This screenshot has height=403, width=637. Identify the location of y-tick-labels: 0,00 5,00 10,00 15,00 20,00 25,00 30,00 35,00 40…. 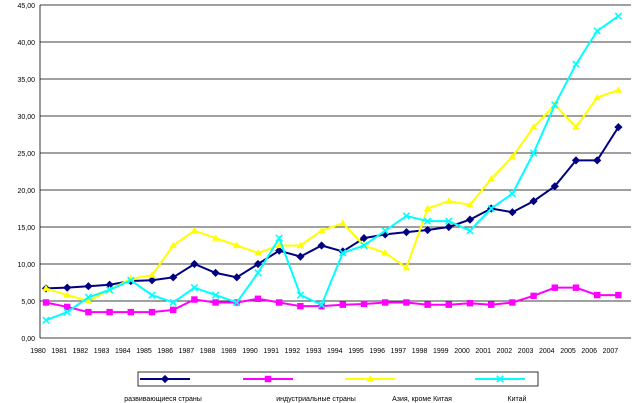
(26, 173).